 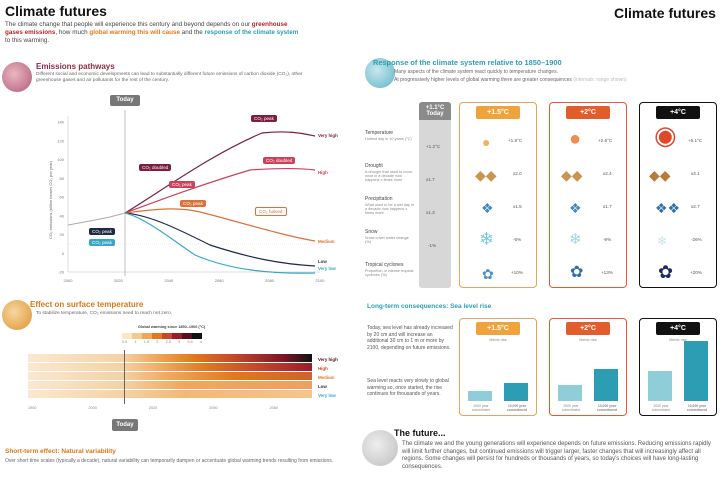 What do you see at coordinates (172, 327) in the screenshot?
I see `warming-legend-title: Global warming since 1850–1900 (°C)` at bounding box center [172, 327].